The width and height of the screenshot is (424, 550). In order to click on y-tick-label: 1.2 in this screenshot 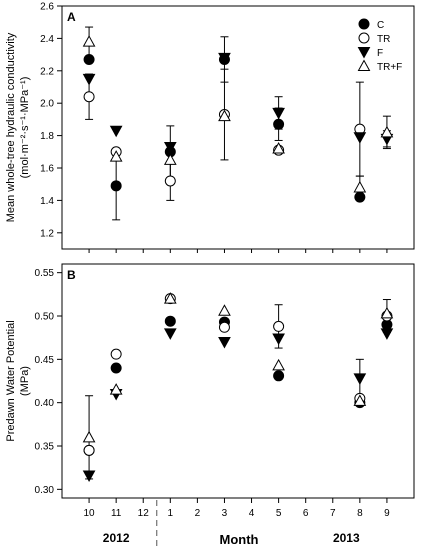, I will do `click(47, 233)`.